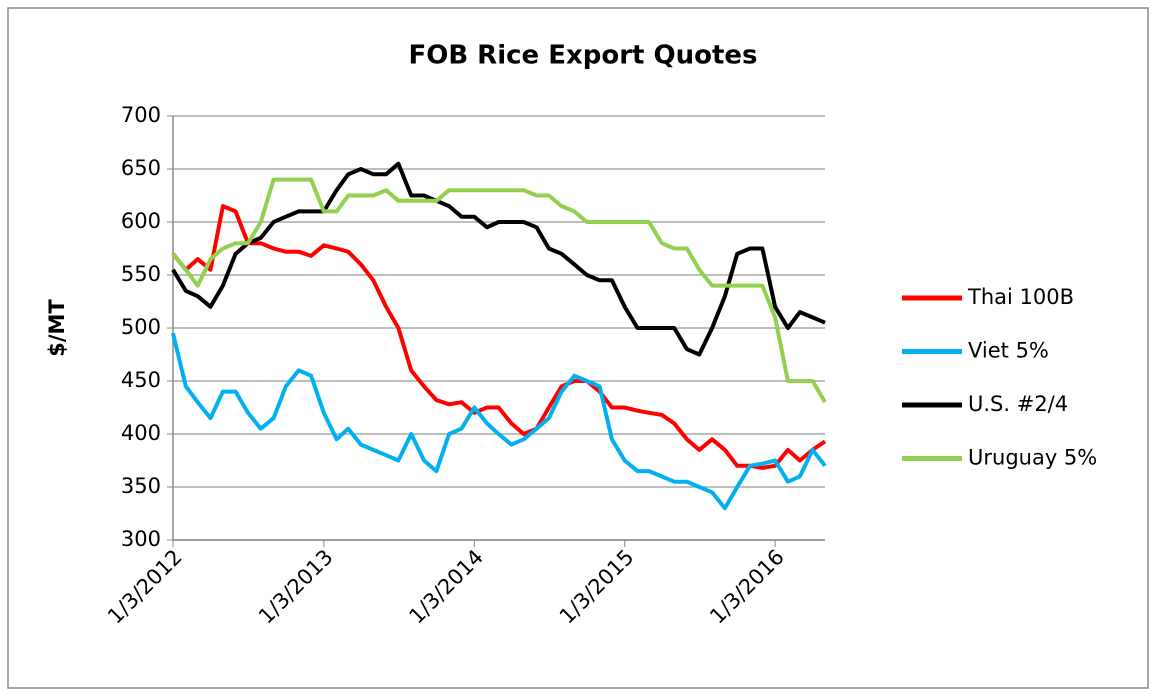  Describe the element at coordinates (582, 56) in the screenshot. I see `chart-title: FOB Rice Export Quotes` at that location.